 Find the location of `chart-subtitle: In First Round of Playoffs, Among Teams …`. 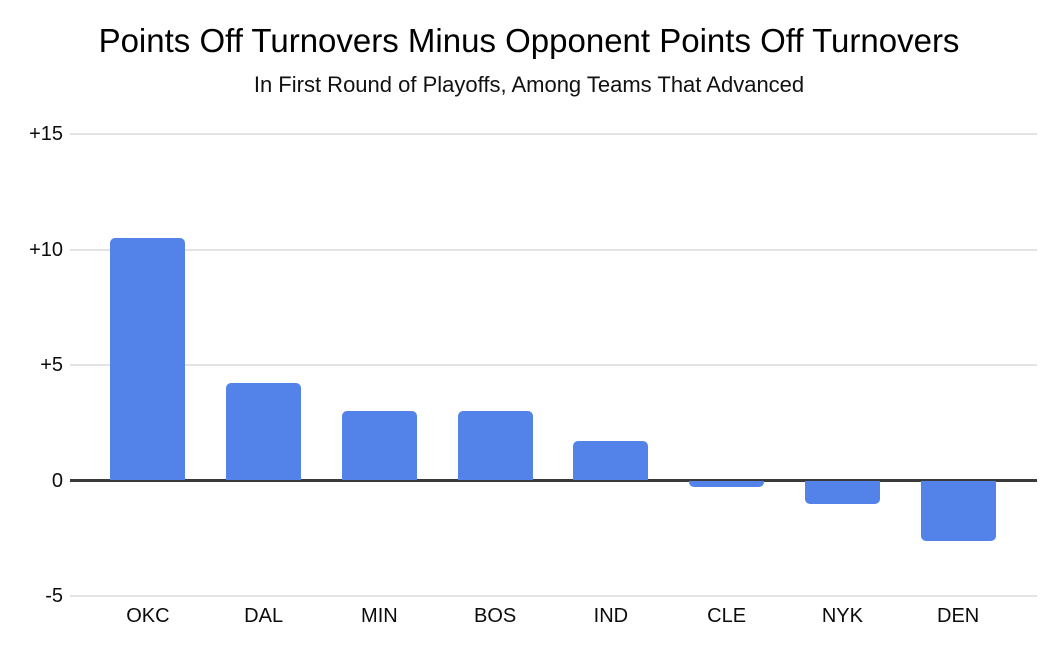

chart-subtitle: In First Round of Playoffs, Among Teams … is located at coordinates (529, 84).